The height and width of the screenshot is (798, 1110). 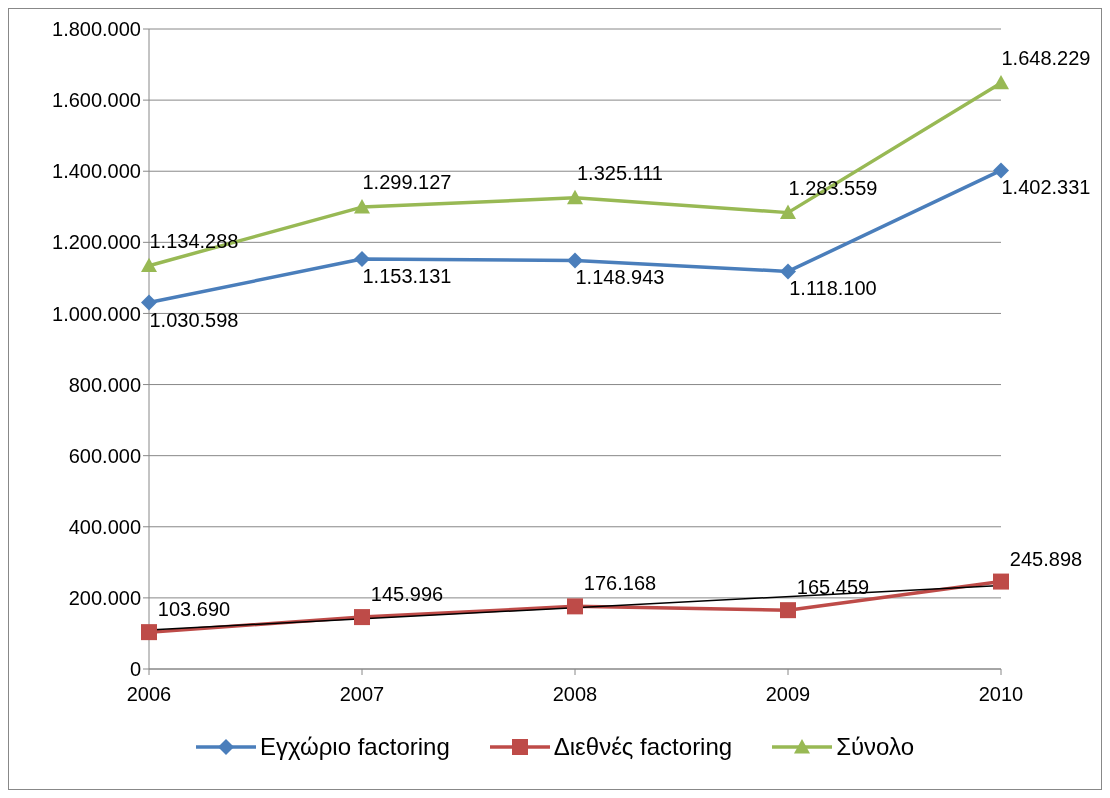 I want to click on x-tick-label: 2008, so click(x=575, y=694).